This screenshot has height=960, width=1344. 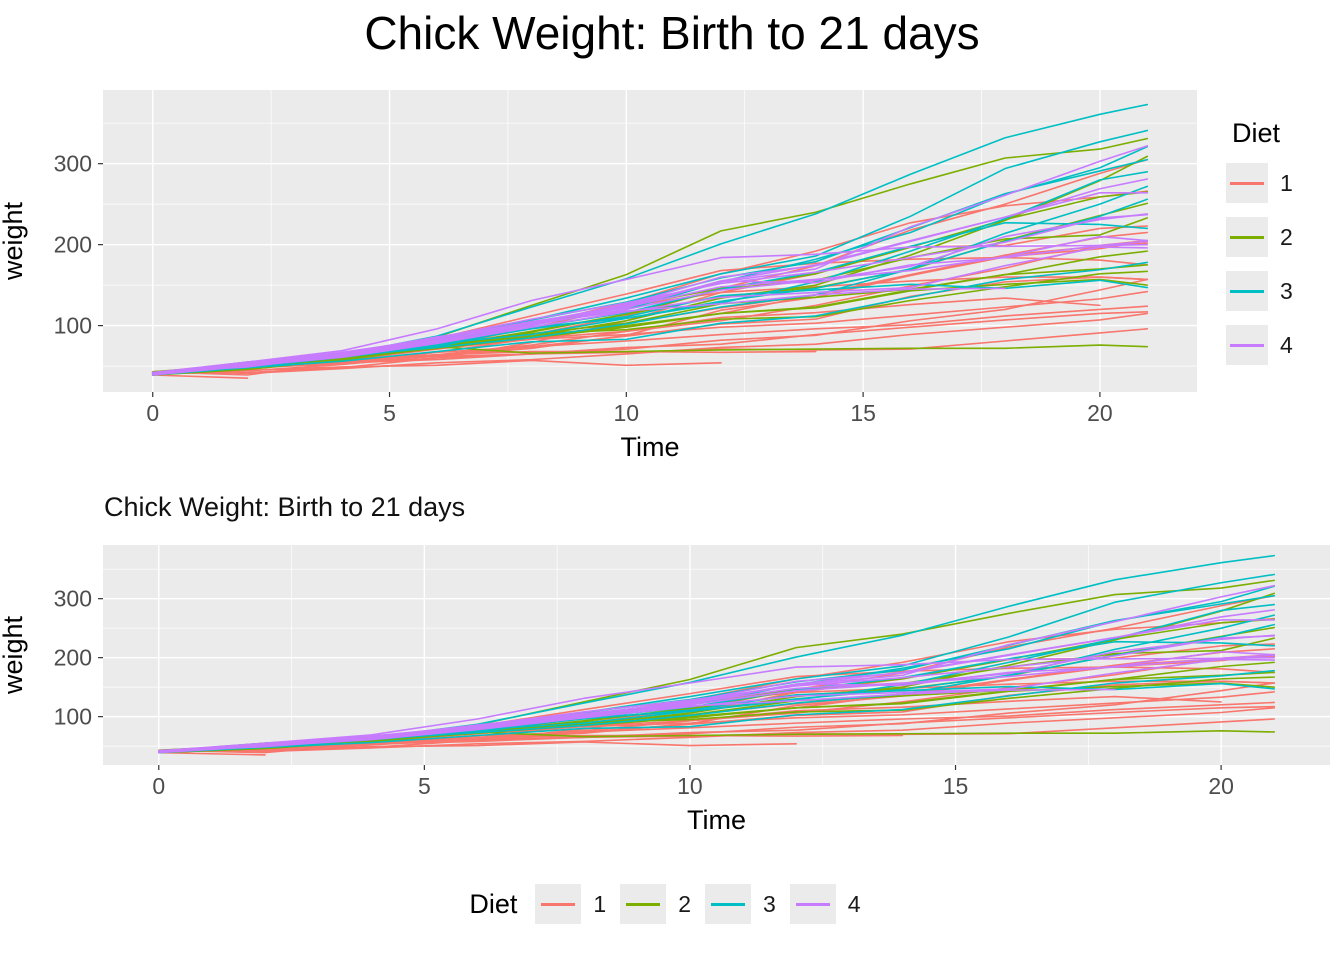 What do you see at coordinates (285, 507) in the screenshot?
I see `bottom-chart-title: Chick Weight: Birth to 21 days` at bounding box center [285, 507].